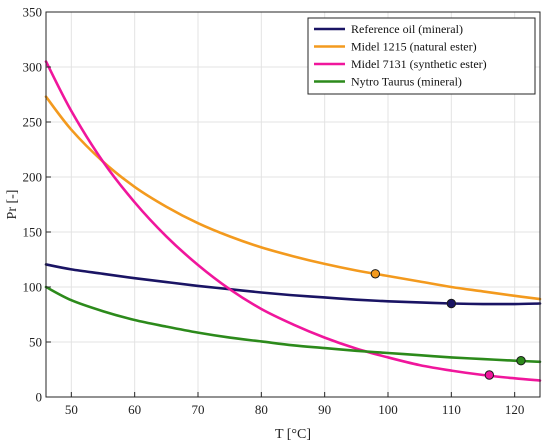  Describe the element at coordinates (35, 342) in the screenshot. I see `y-tick-label: 50` at that location.